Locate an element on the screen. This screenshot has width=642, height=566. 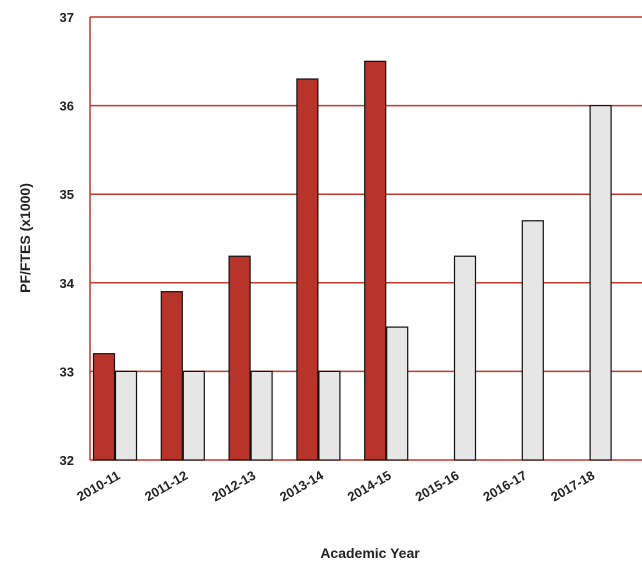
x-tick-label: 2013-14 is located at coordinates (301, 485).